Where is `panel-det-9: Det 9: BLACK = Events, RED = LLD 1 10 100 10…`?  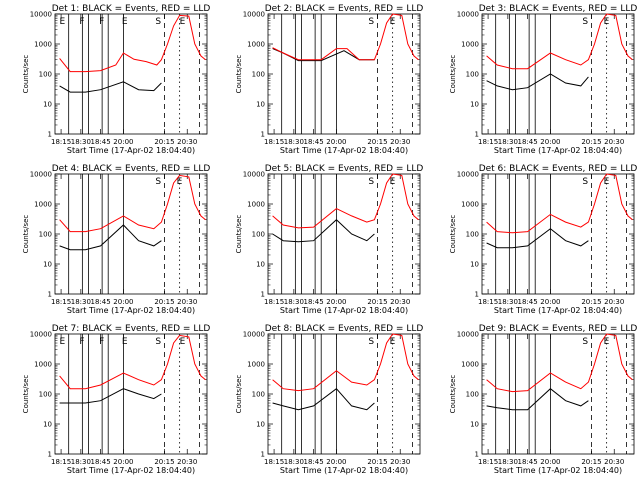 panel-det-9: Det 9: BLACK = Events, RED = LLD 1 10 100 10… is located at coordinates (543, 399).